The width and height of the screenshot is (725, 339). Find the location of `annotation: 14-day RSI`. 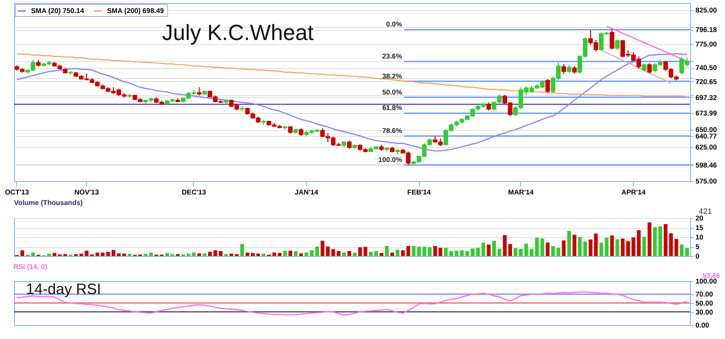

annotation: 14-day RSI is located at coordinates (64, 289).